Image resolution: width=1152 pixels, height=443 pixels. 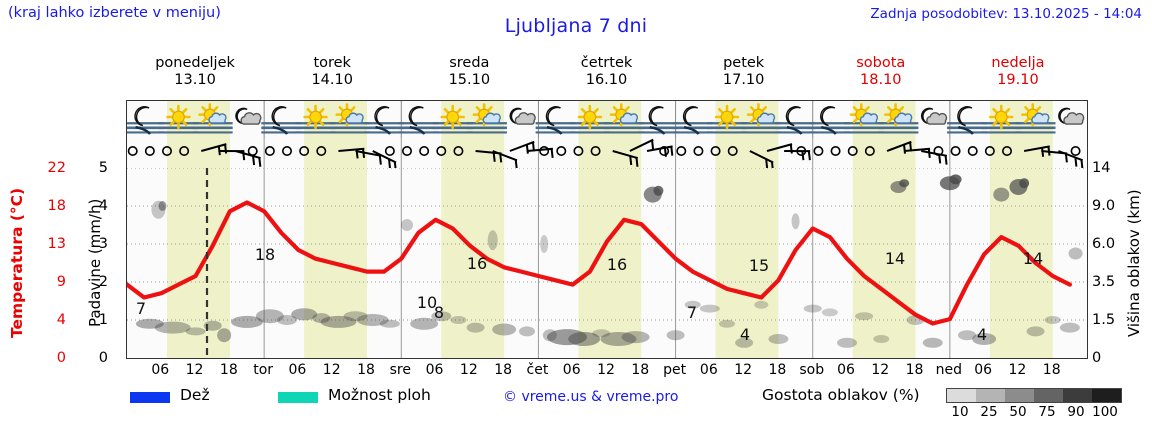 I want to click on prec-tick-3: 3, so click(x=103, y=244).